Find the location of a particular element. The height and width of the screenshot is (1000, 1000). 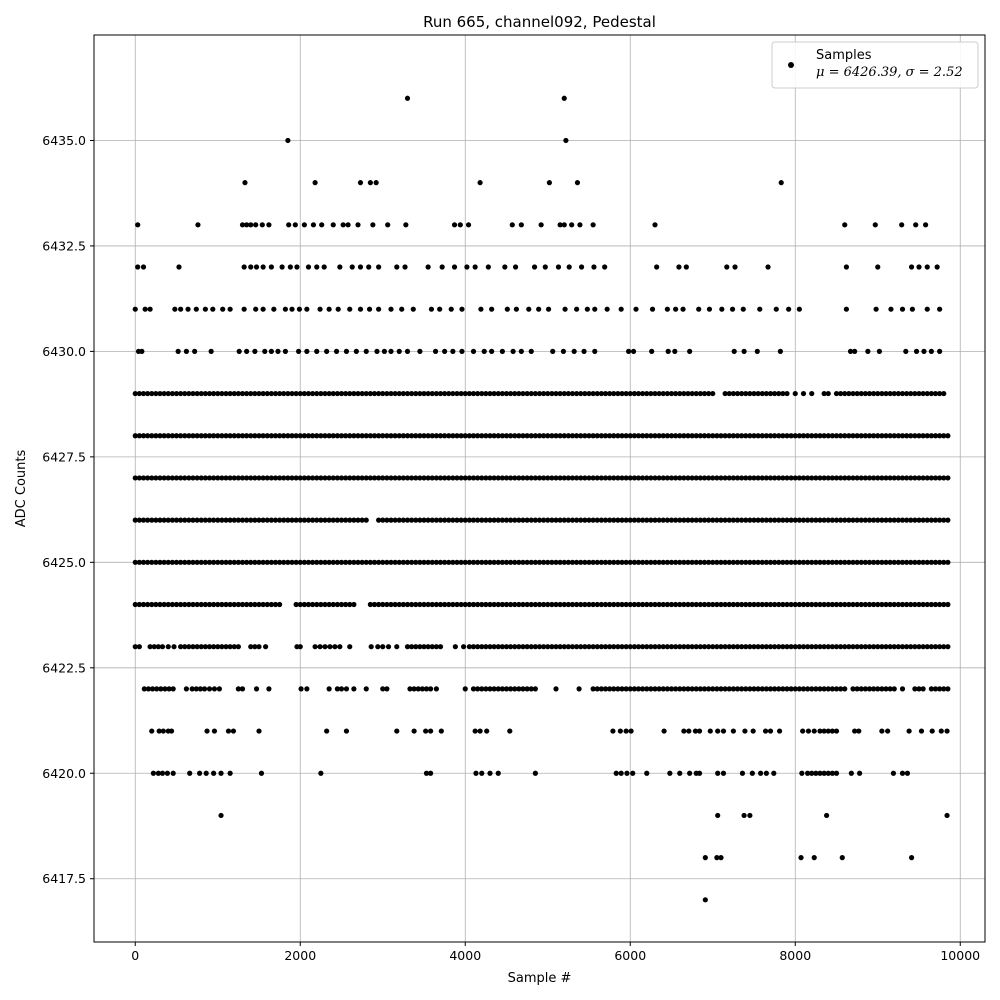

legend-marker is located at coordinates (791, 65).